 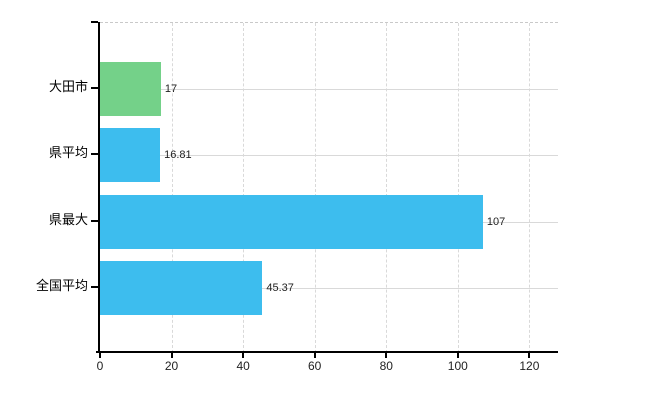 What do you see at coordinates (100, 366) in the screenshot?
I see `x-axis-tick-label: 0` at bounding box center [100, 366].